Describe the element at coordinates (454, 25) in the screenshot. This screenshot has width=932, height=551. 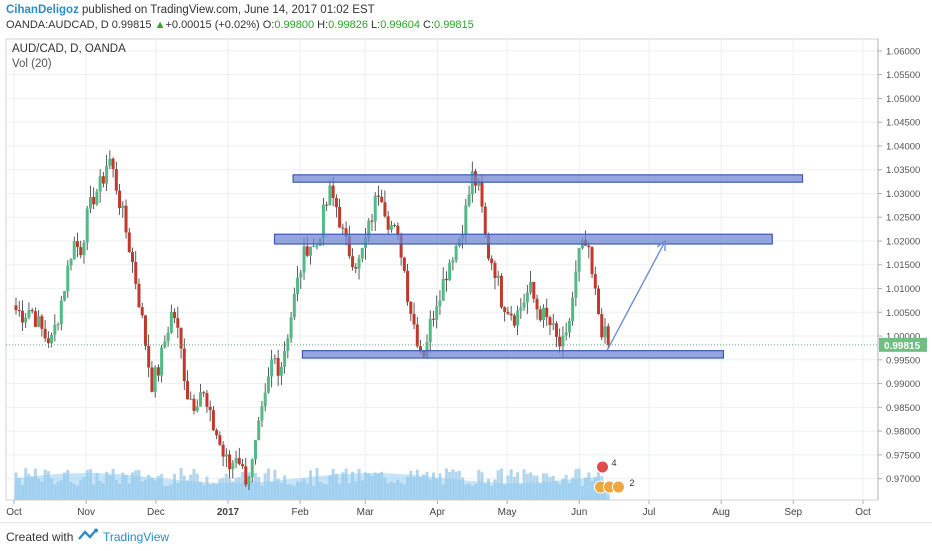
I see `close-value: 0.99815` at that location.